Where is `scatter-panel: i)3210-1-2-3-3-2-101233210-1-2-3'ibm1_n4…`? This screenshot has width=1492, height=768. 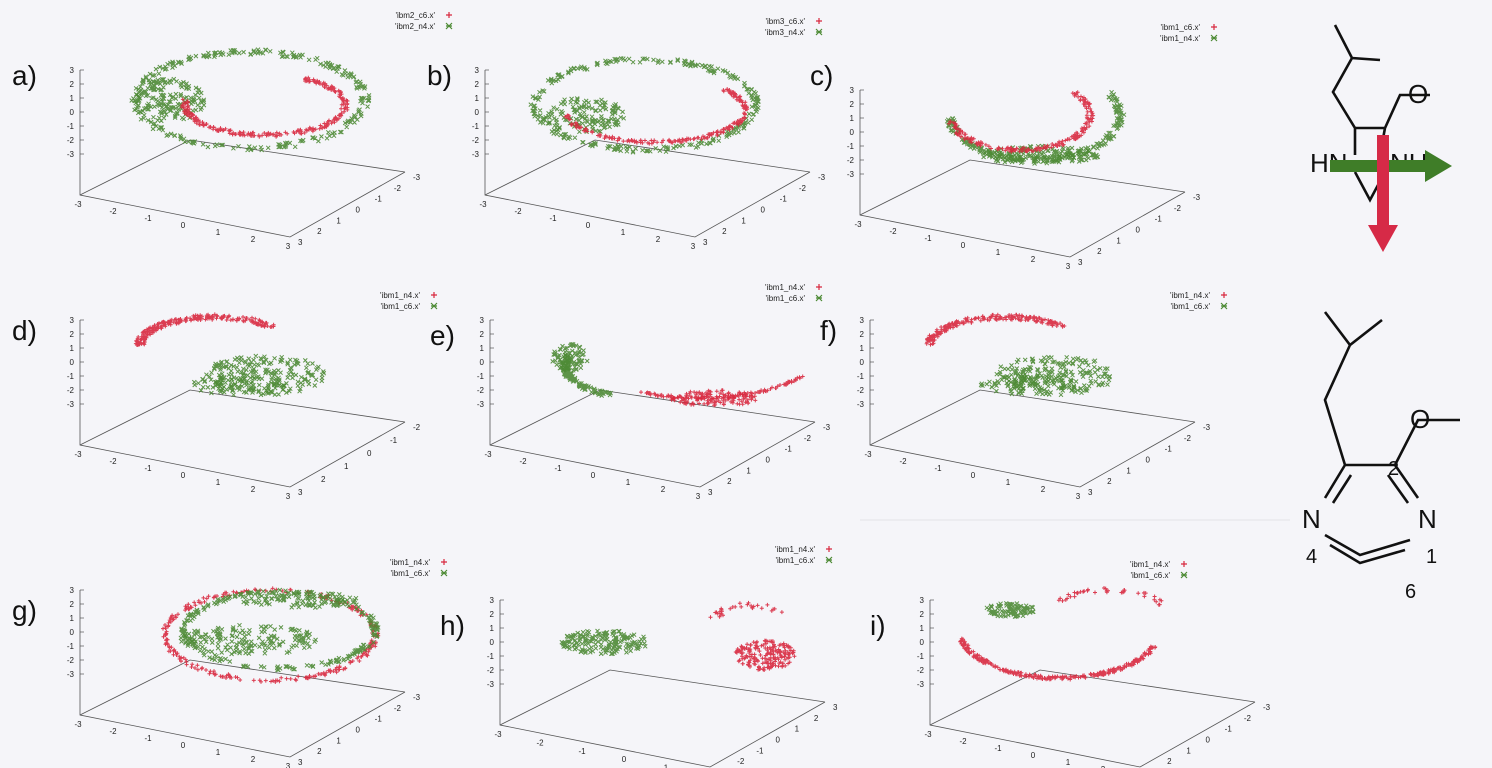 scatter-panel: i)3210-1-2-3-3-2-101233210-1-2-3'ibm1_n4… is located at coordinates (1070, 664).